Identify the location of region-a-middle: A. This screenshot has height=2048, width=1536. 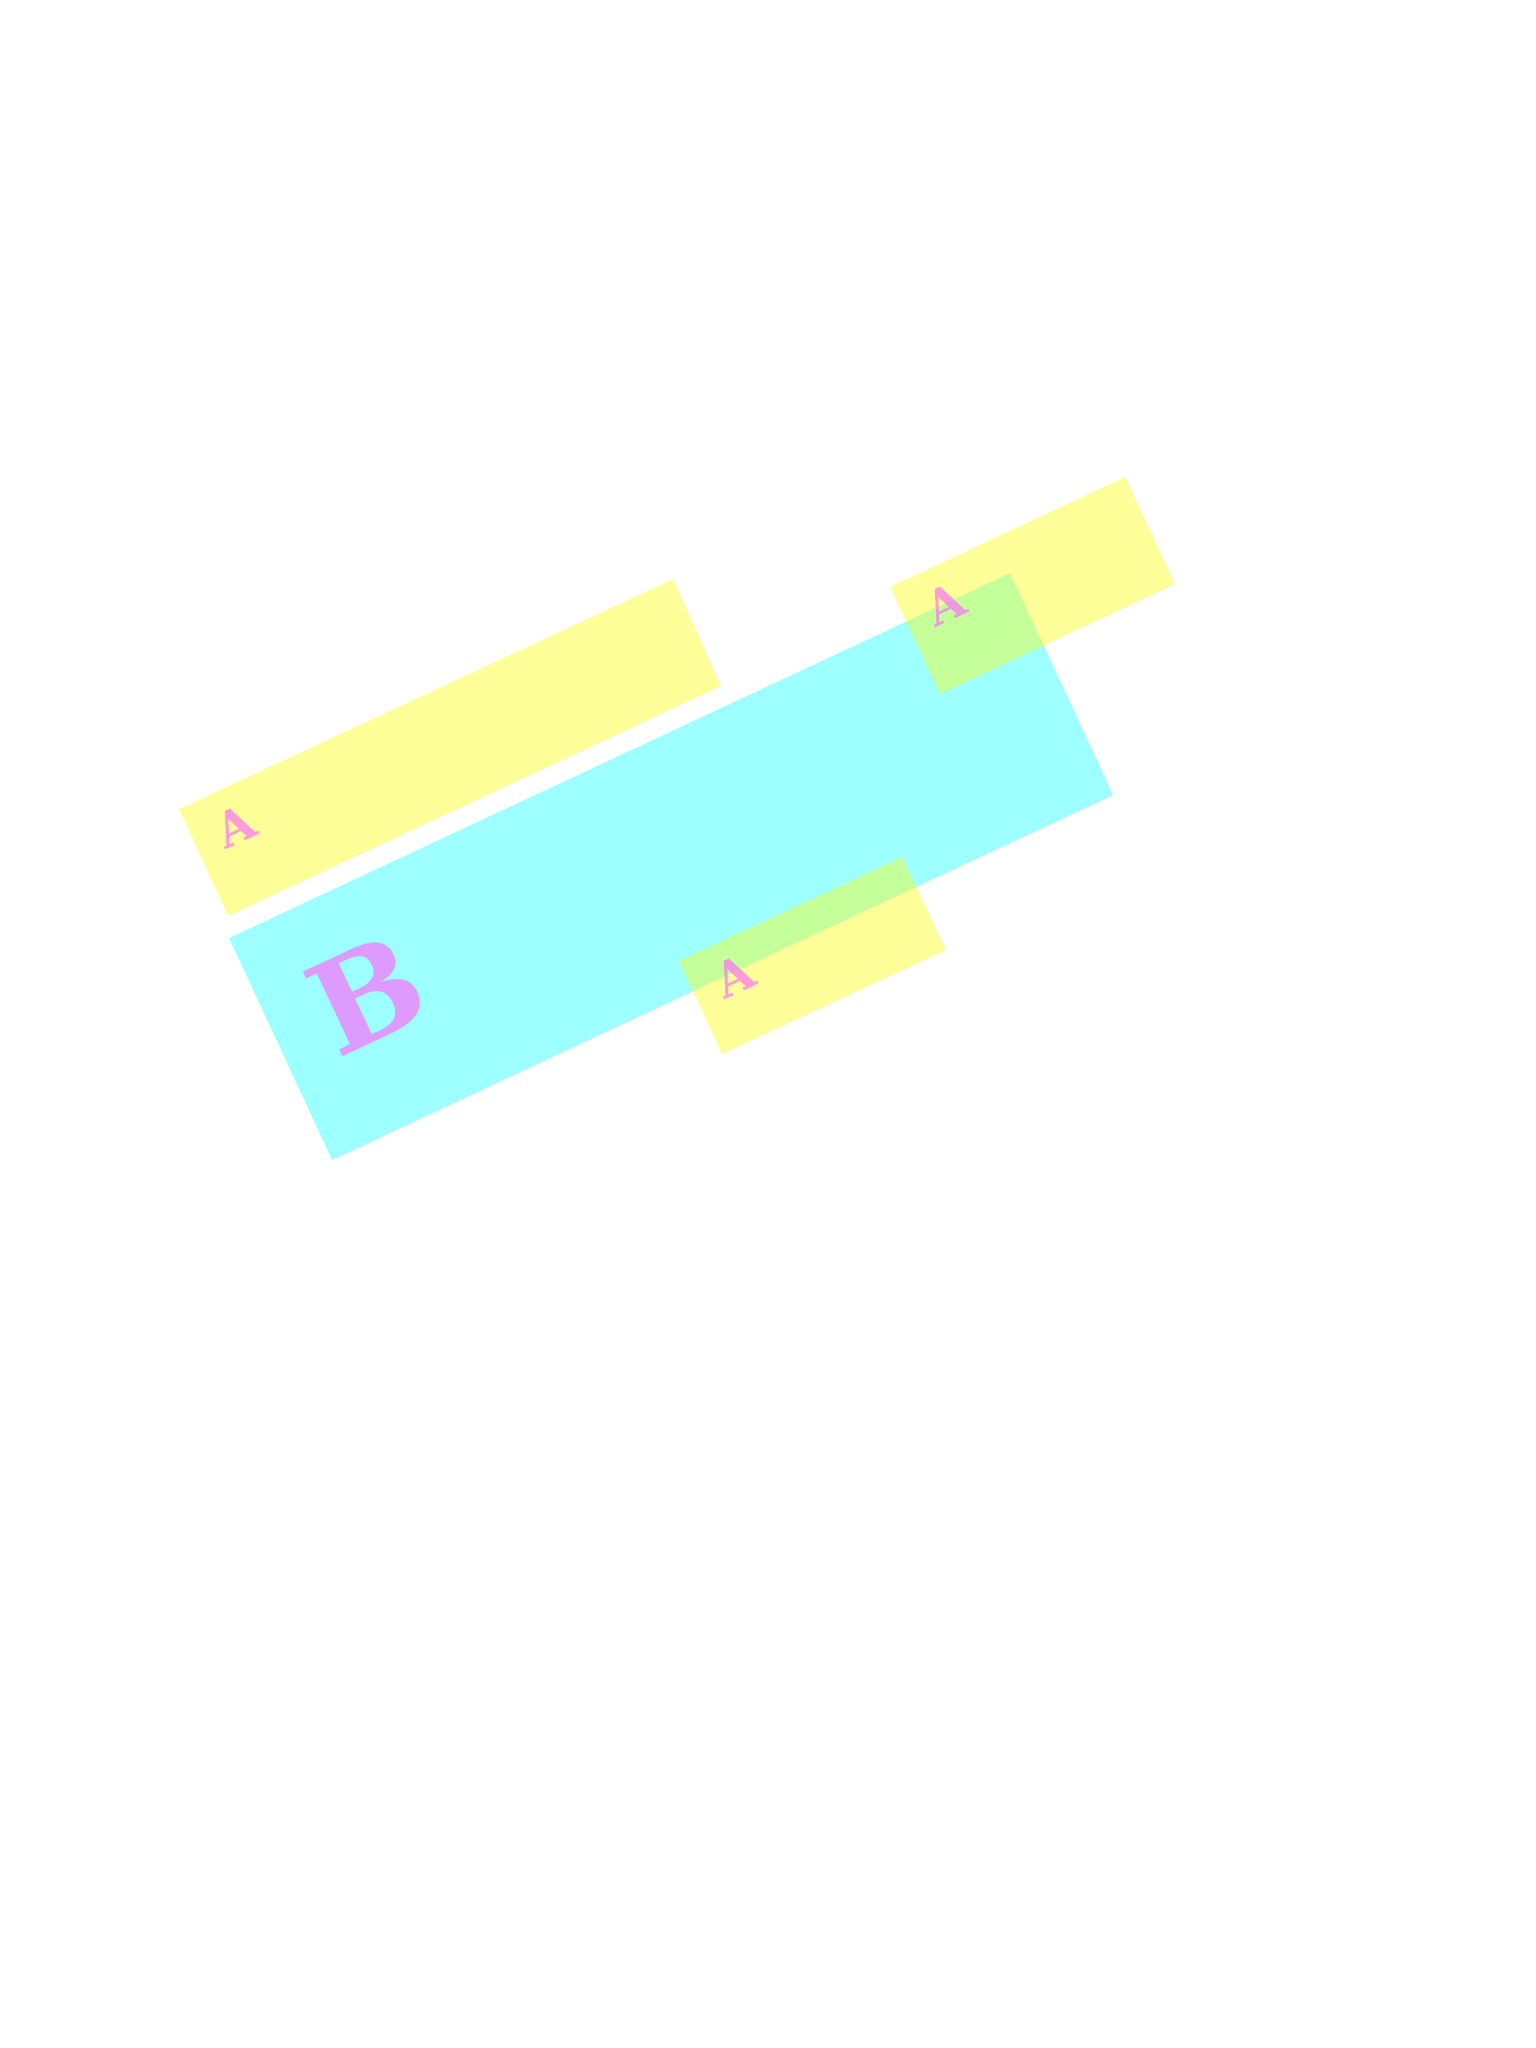
(812, 955).